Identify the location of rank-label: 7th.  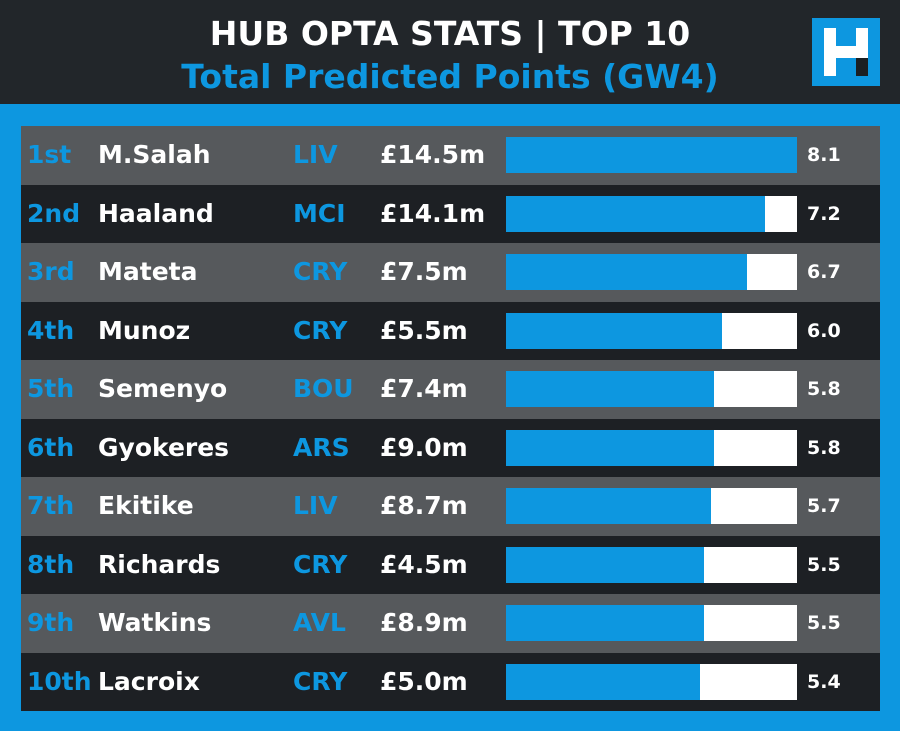
(51, 505).